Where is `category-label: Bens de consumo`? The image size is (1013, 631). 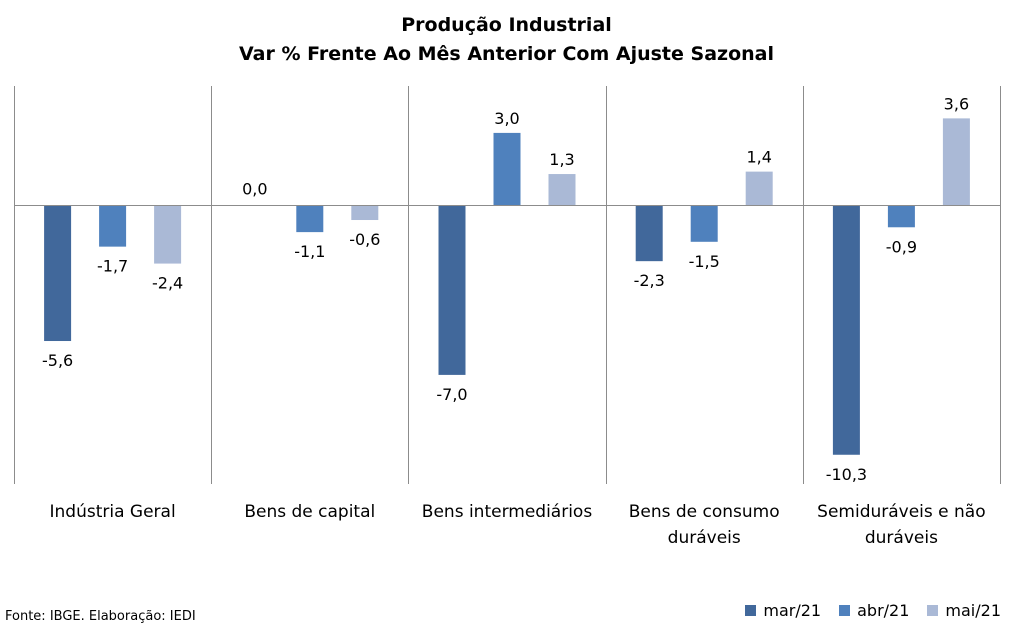 category-label: Bens de consumo is located at coordinates (704, 512).